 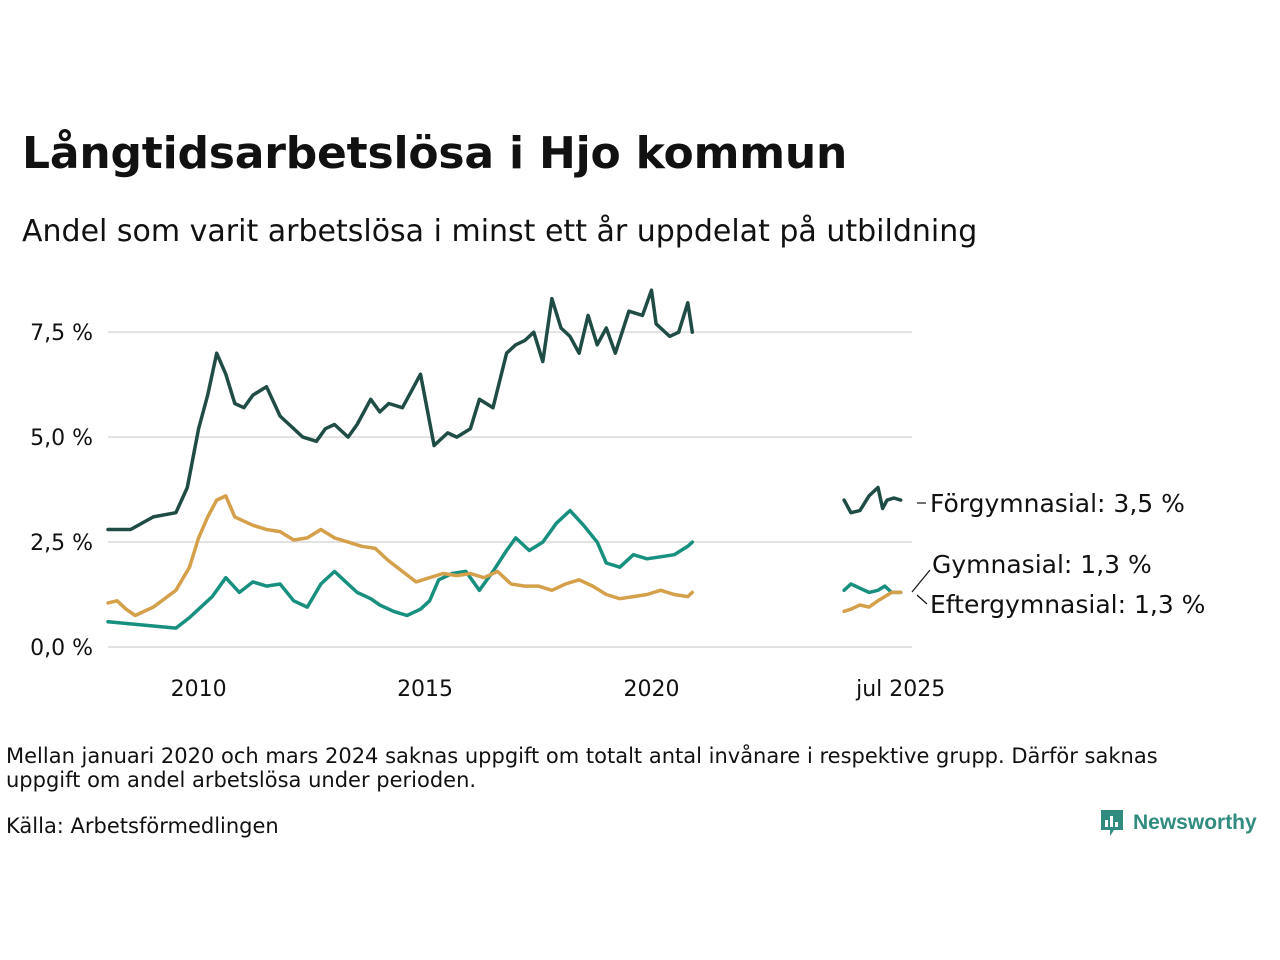 I want to click on x-tick-label: 2020, so click(x=652, y=689).